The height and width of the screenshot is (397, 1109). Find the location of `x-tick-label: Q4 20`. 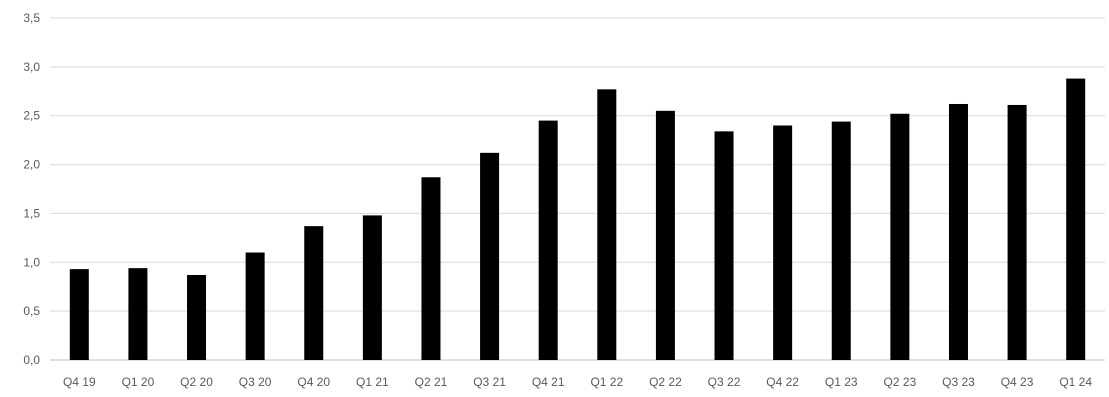

x-tick-label: Q4 20 is located at coordinates (313, 382).